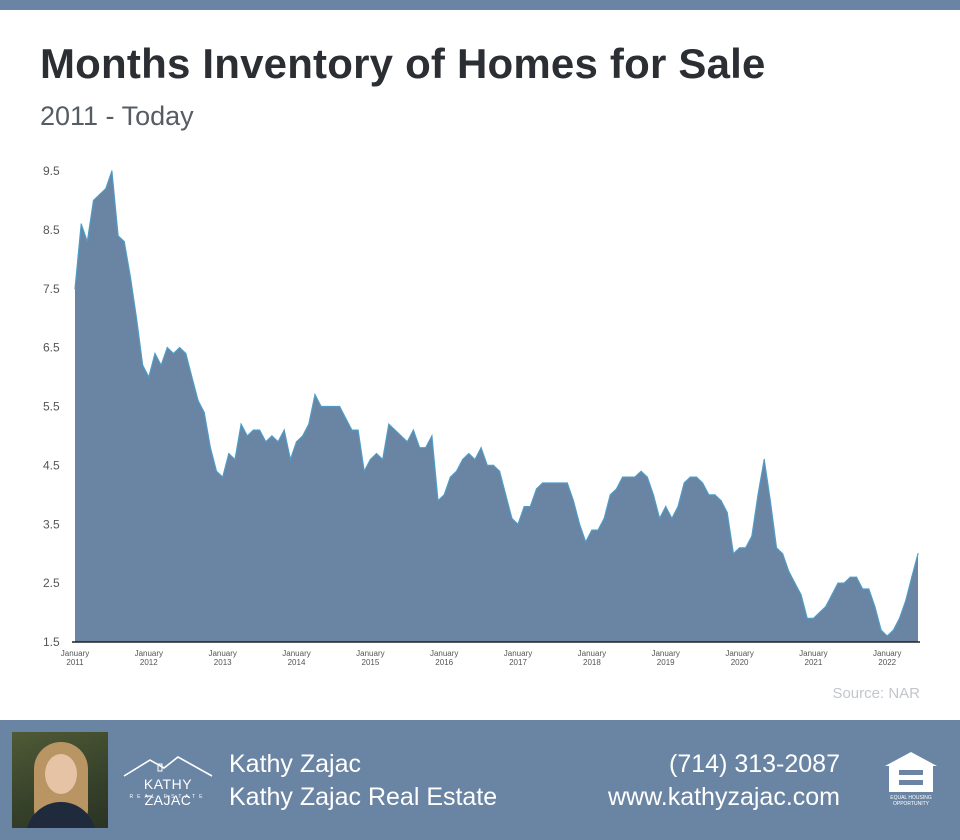 The height and width of the screenshot is (840, 960). I want to click on x-tick-year: 2022, so click(887, 662).